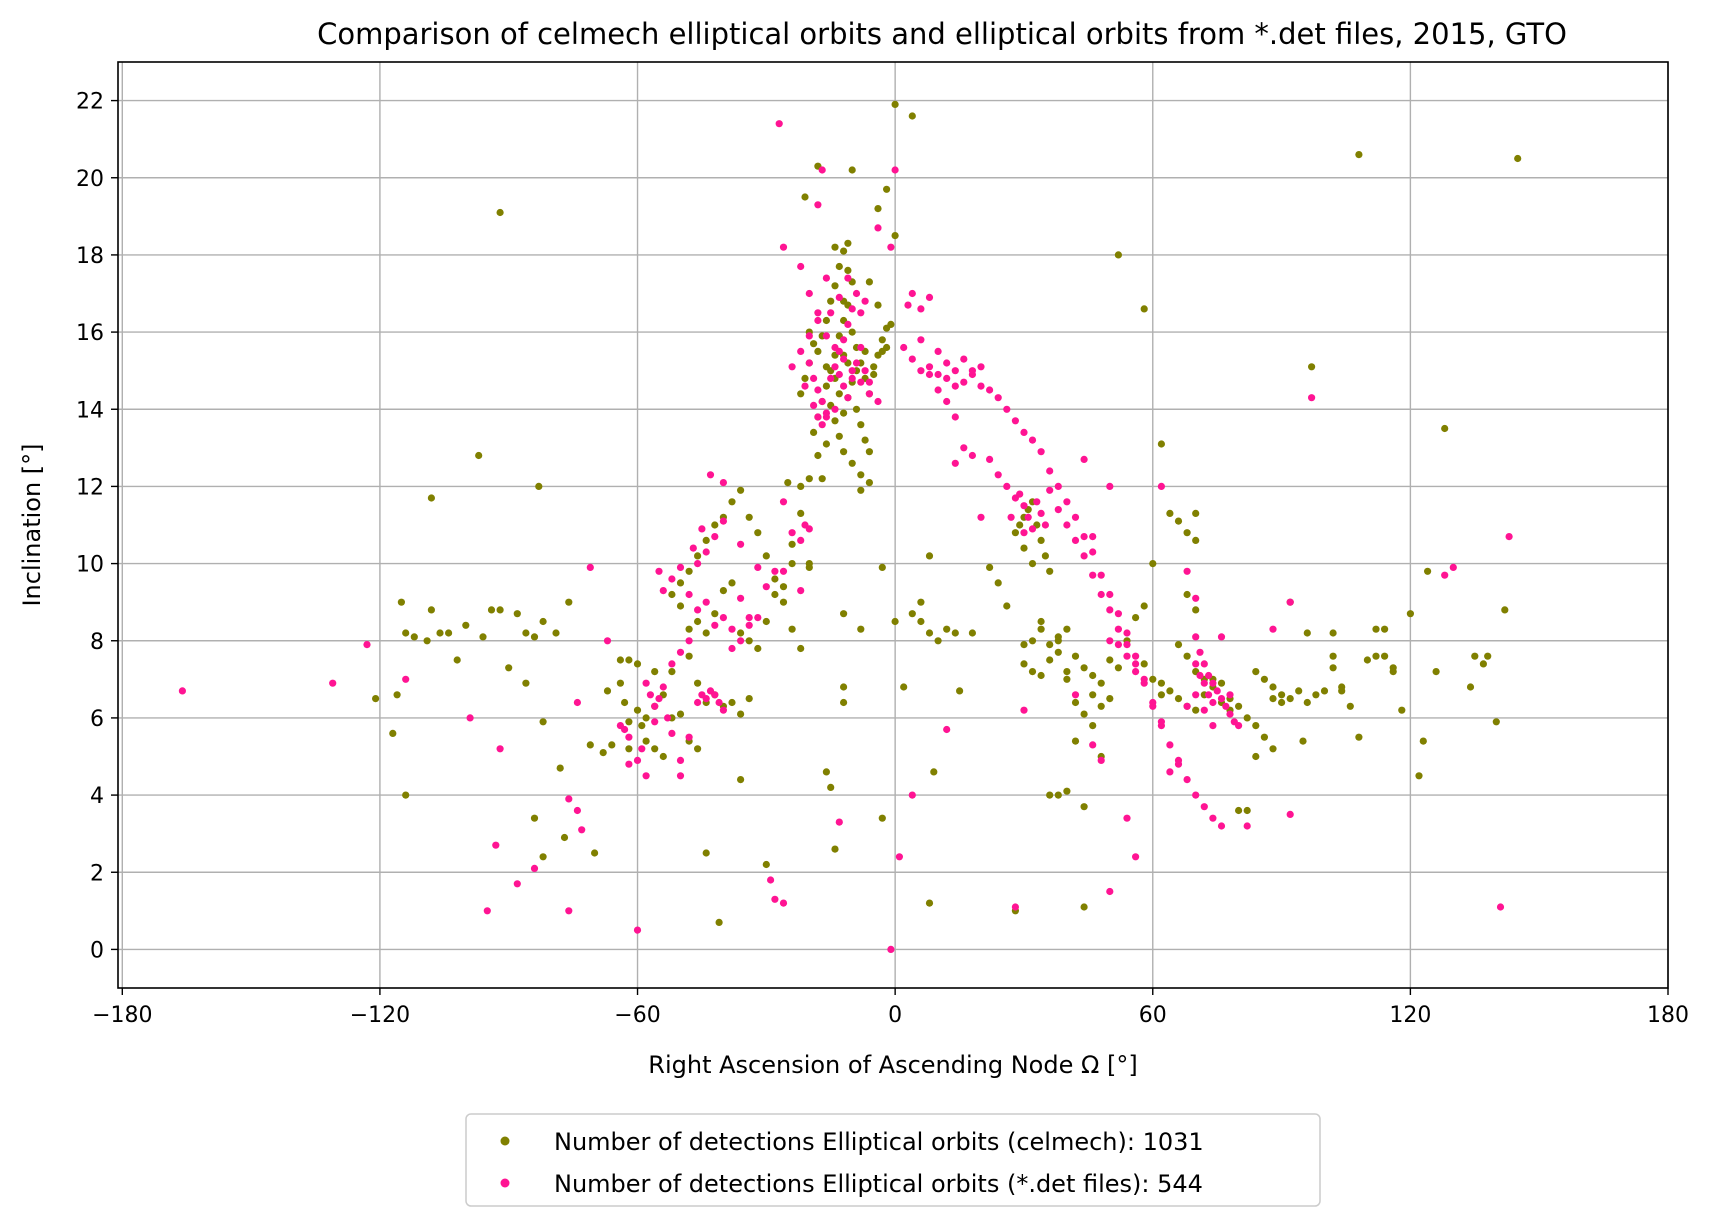  Describe the element at coordinates (90, 410) in the screenshot. I see `y-tick-label: 14` at that location.